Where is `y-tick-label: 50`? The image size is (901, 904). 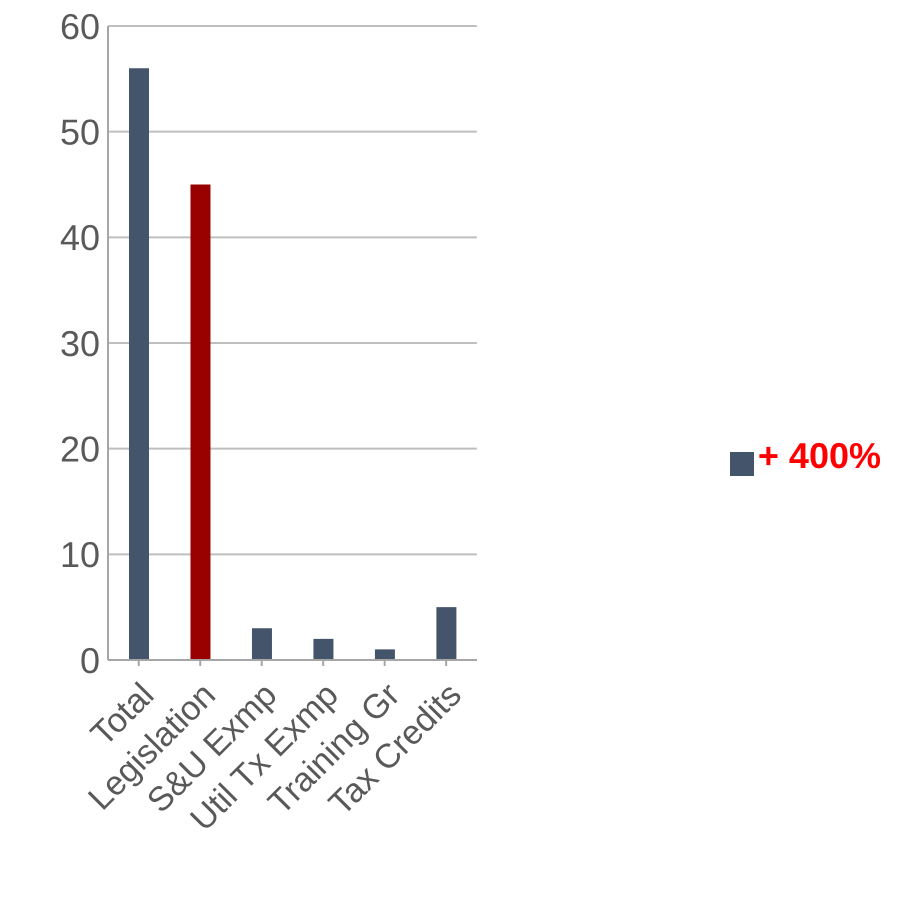 y-tick-label: 50 is located at coordinates (80, 131).